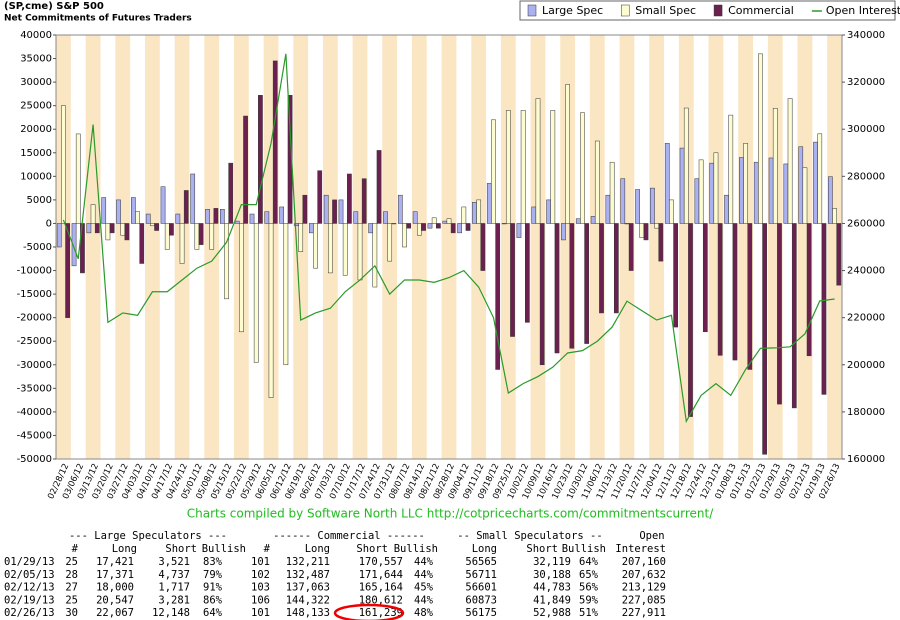 The width and height of the screenshot is (900, 620). What do you see at coordinates (36, 59) in the screenshot?
I see `y-tick-label: 35000` at bounding box center [36, 59].